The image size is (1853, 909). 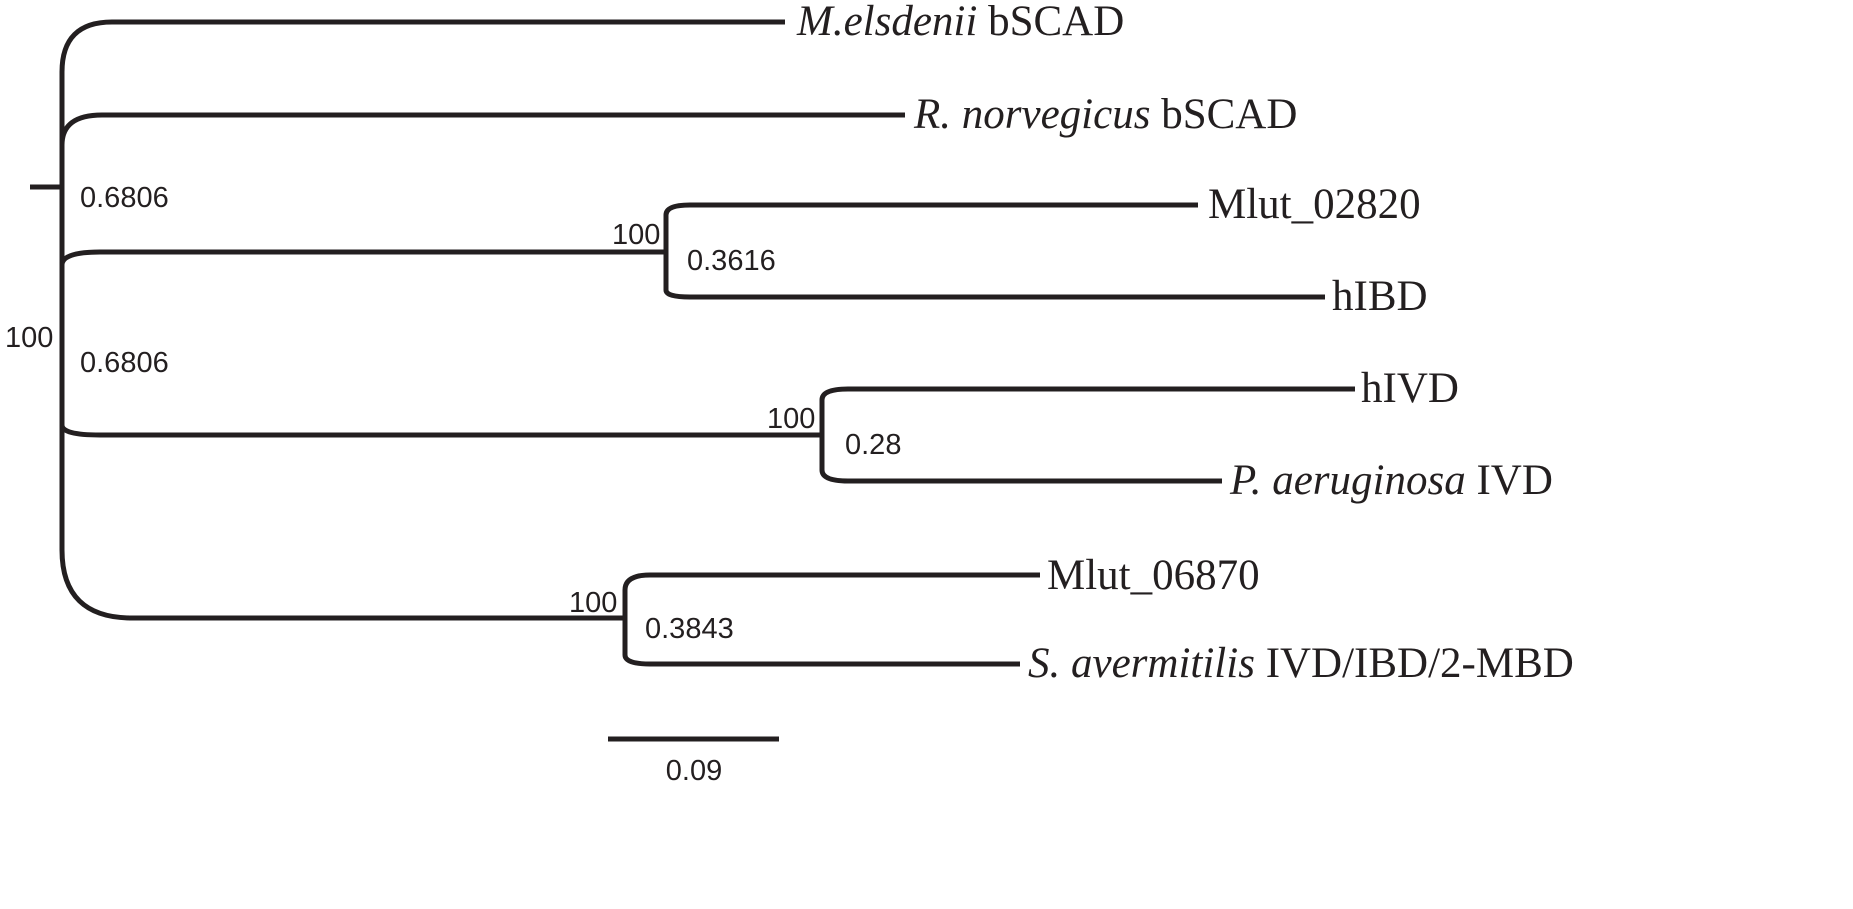 I want to click on leaf-label-savermitilis: S. avermitilis IVD/IBD/2-MBD, so click(x=1301, y=663).